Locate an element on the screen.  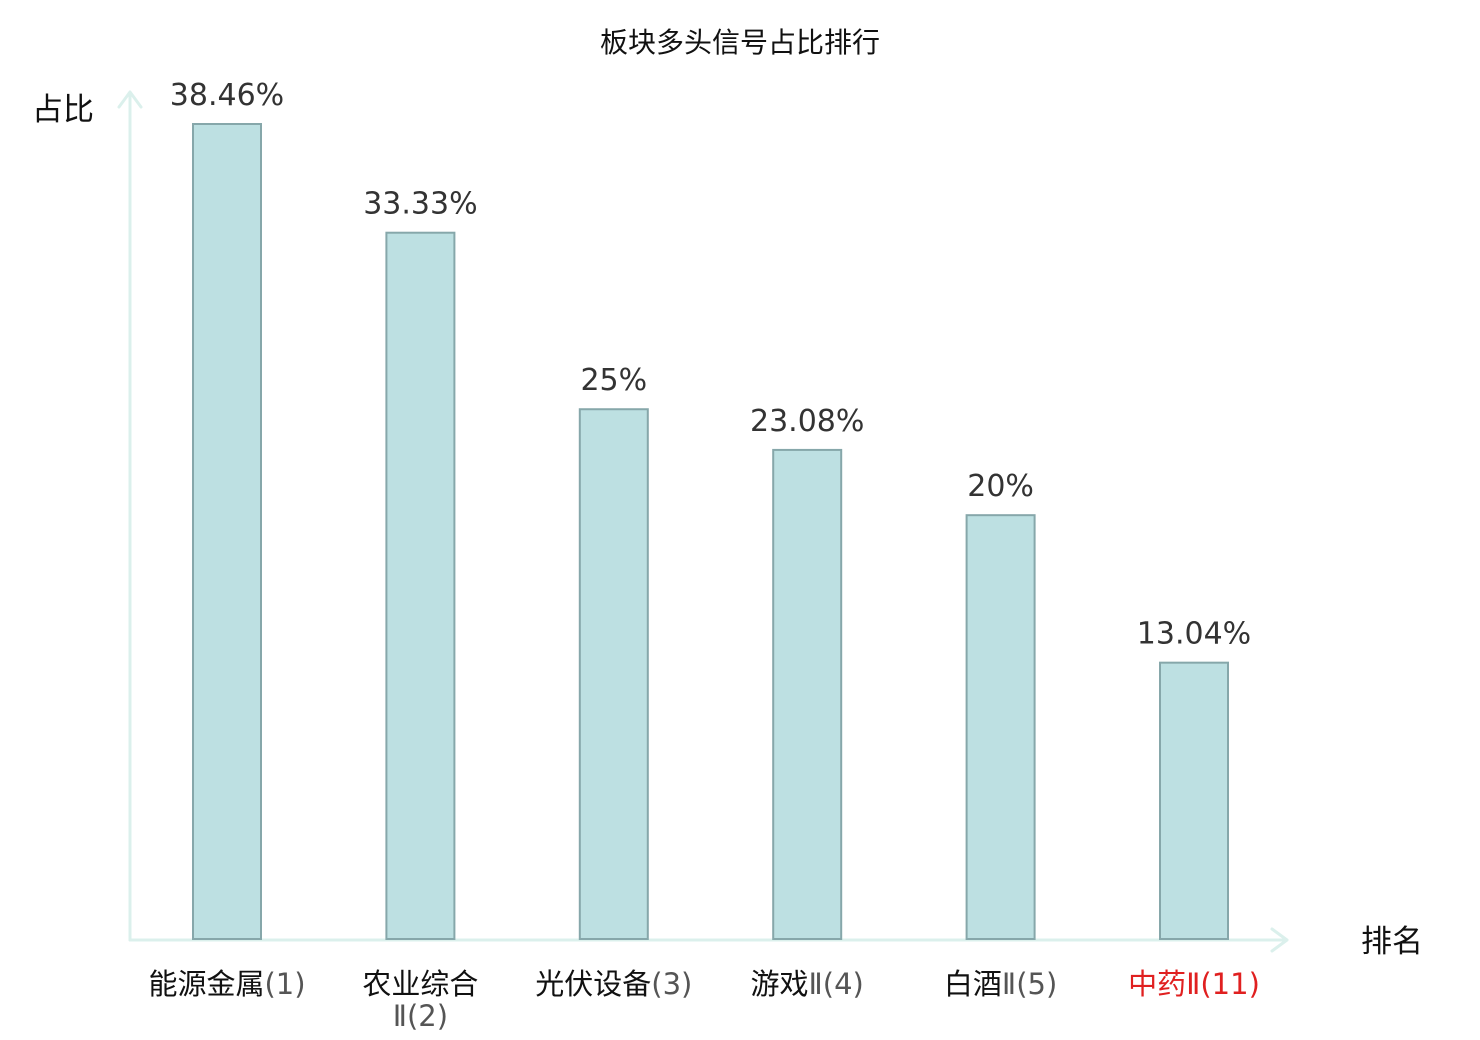
x-tick-name: 能源金属 is located at coordinates (206, 984).